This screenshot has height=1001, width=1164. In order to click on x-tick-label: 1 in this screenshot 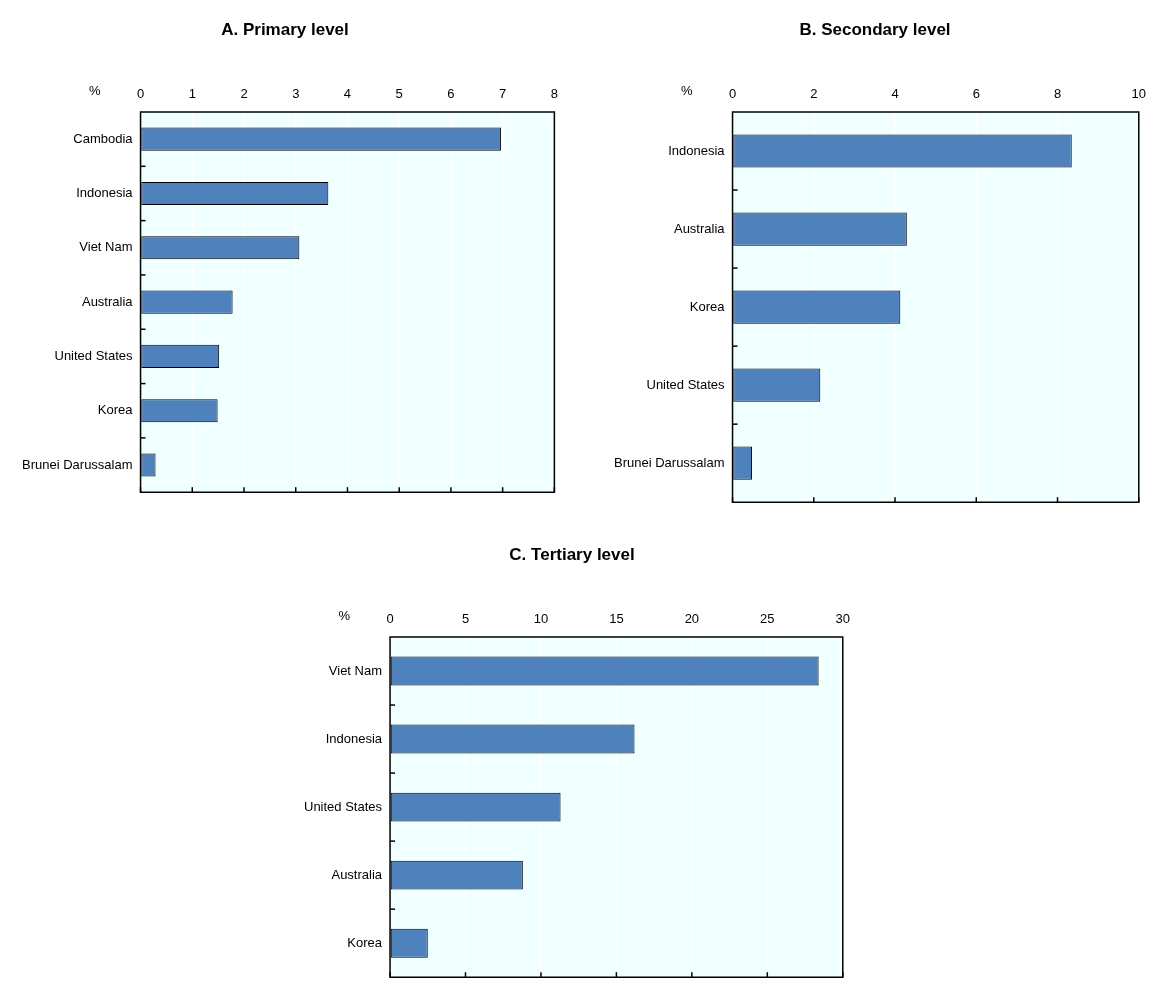, I will do `click(192, 93)`.